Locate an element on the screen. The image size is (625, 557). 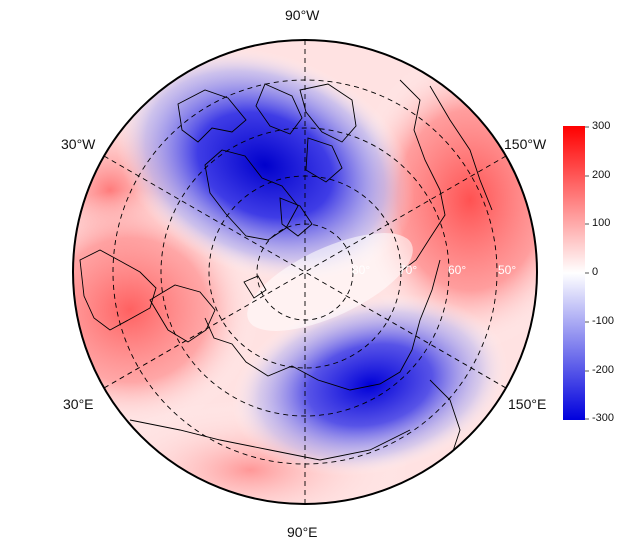
colorbar-label-neg100: -100 is located at coordinates (603, 321).